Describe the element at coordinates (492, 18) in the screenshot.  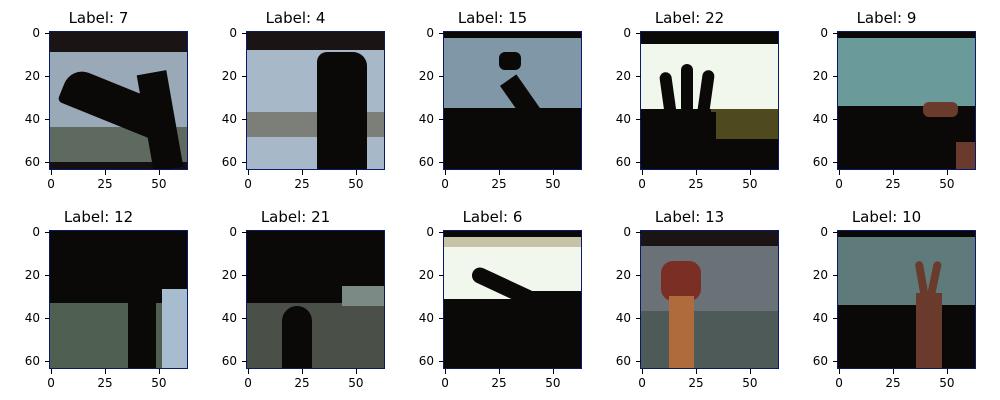
I see `panel-title: Label: 15` at that location.